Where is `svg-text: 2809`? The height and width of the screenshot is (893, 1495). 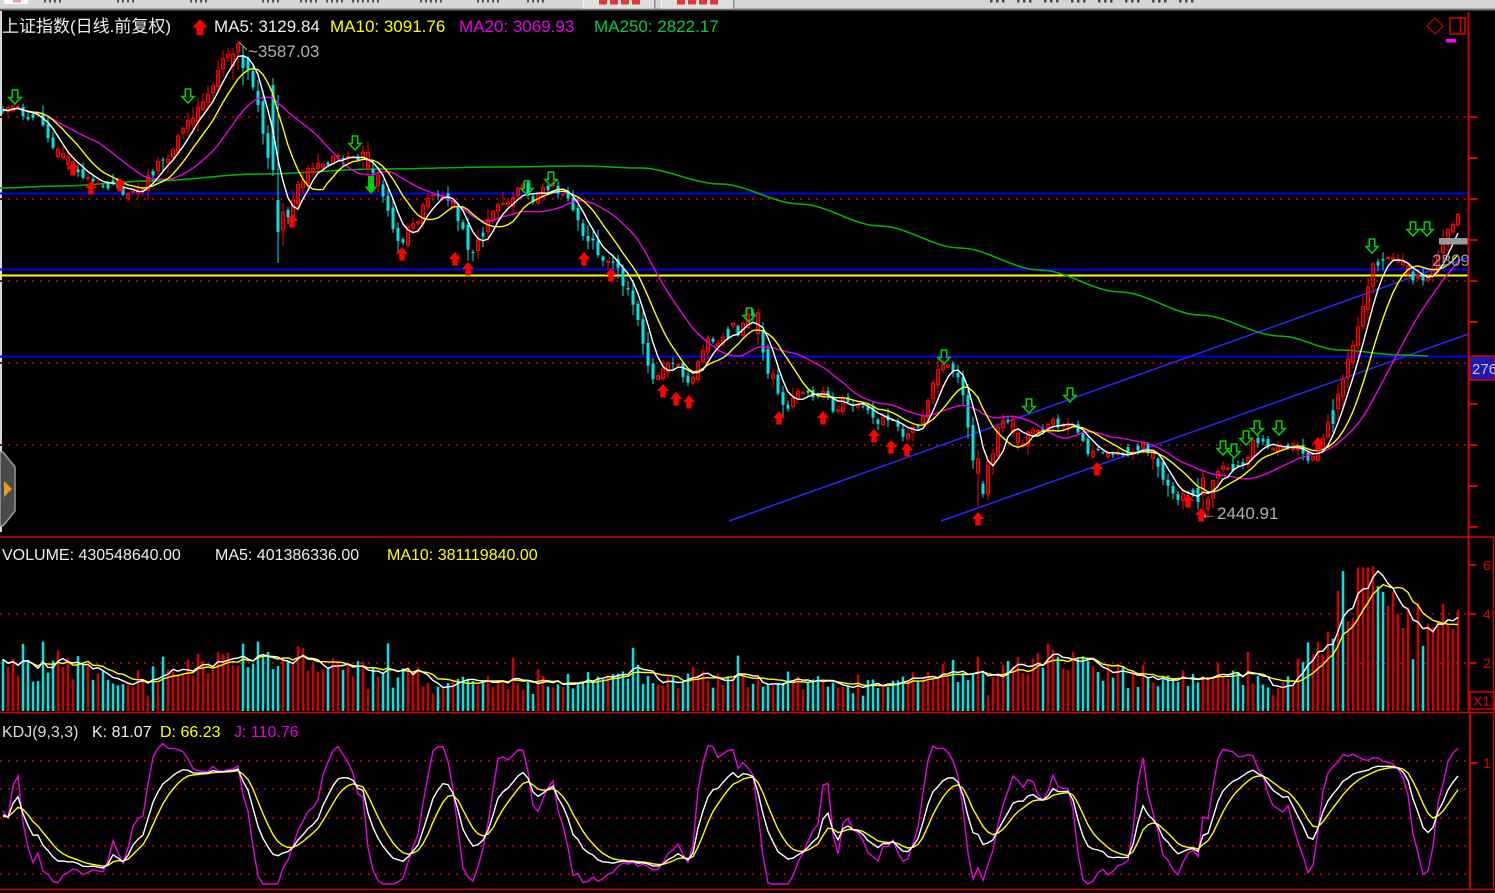 svg-text: 2809 is located at coordinates (1451, 260).